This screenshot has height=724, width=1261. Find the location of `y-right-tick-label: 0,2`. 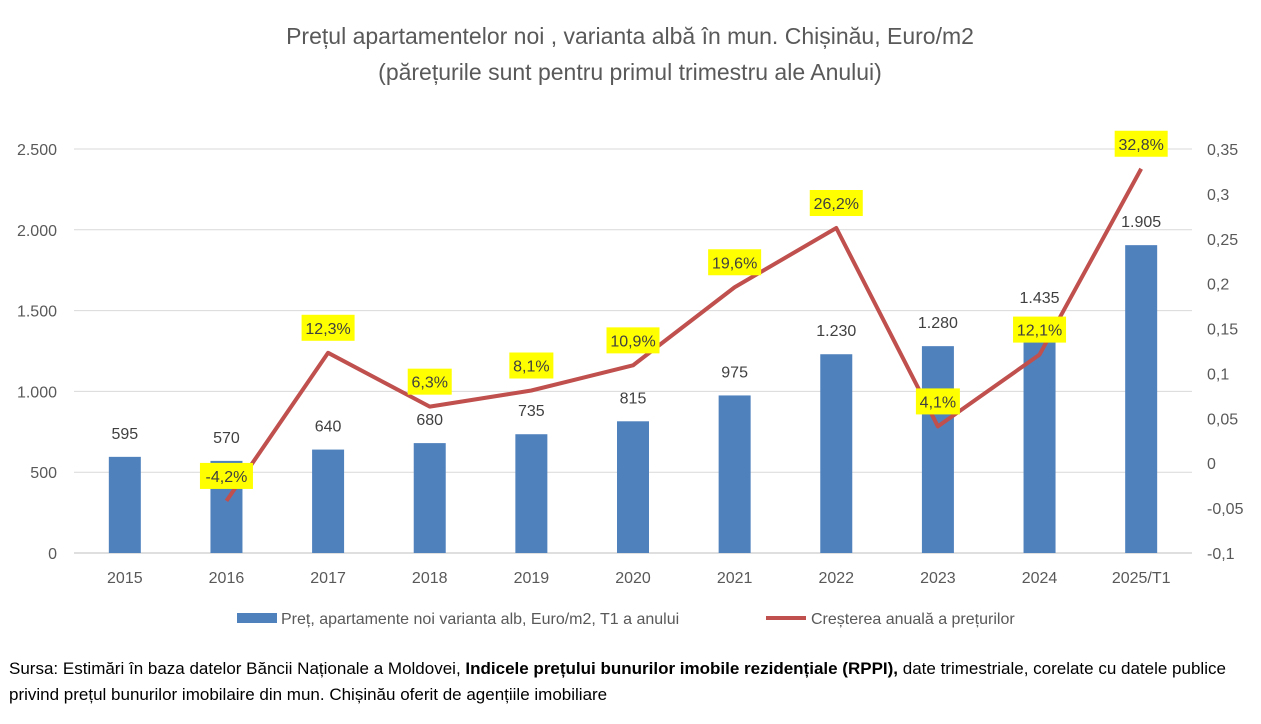

y-right-tick-label: 0,2 is located at coordinates (1218, 285).